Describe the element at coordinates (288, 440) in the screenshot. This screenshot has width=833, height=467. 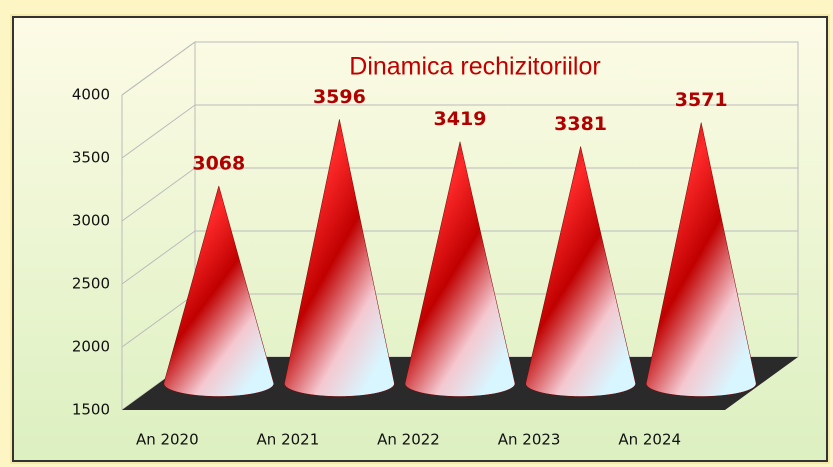
I see `x-tick-label: An 2021` at that location.